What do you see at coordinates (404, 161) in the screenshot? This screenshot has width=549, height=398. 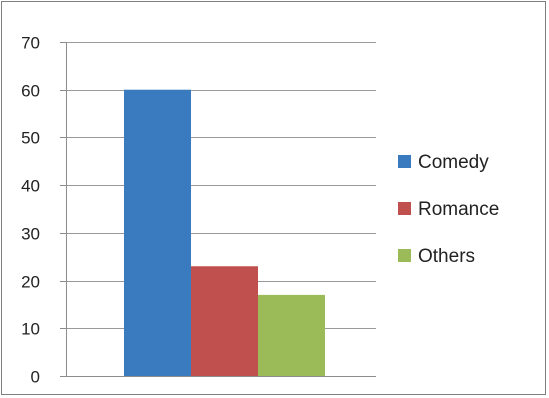 I see `legend-swatch-comedy` at bounding box center [404, 161].